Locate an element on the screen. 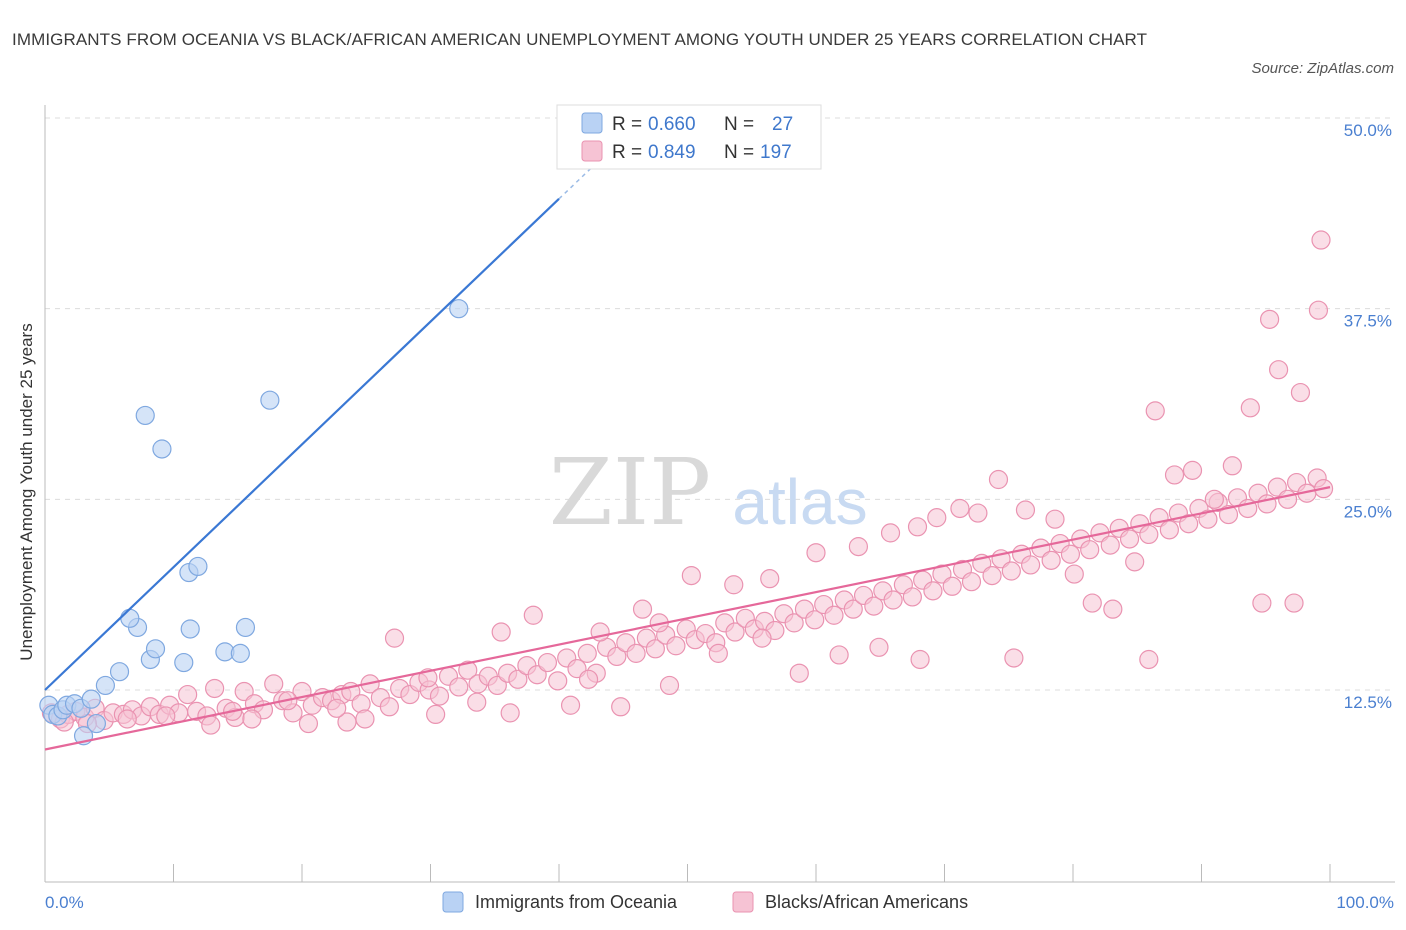 The width and height of the screenshot is (1406, 930). stats-r-0: 0.660 is located at coordinates (672, 124).